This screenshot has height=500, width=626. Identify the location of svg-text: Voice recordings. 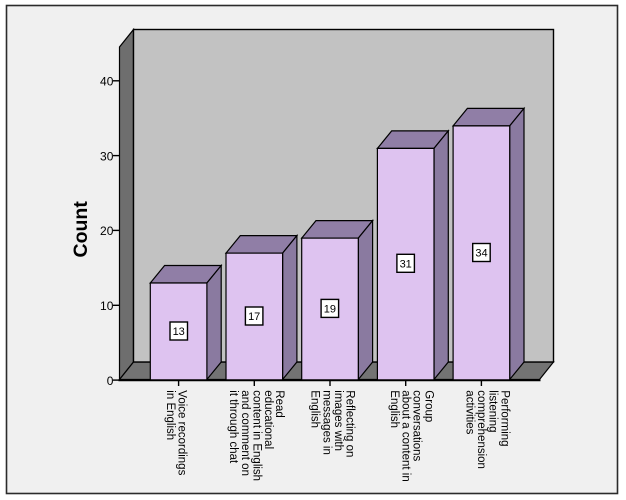
(181, 432).